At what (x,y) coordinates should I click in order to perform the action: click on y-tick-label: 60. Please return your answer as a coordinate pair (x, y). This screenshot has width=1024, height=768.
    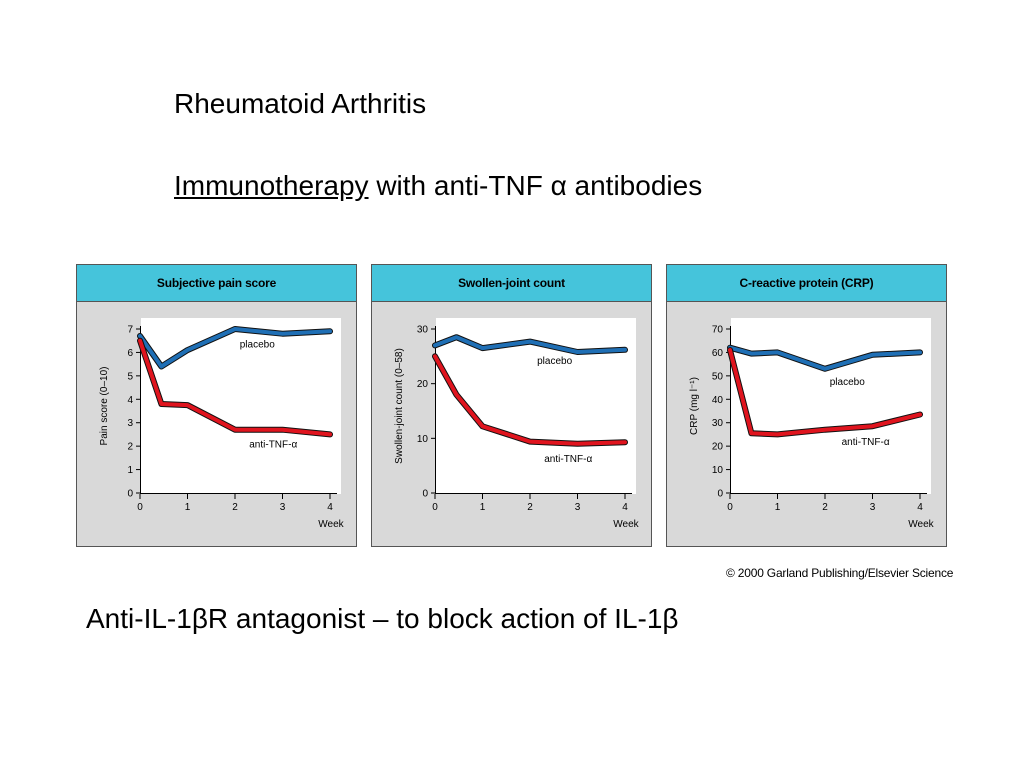
    Looking at the image, I should click on (718, 353).